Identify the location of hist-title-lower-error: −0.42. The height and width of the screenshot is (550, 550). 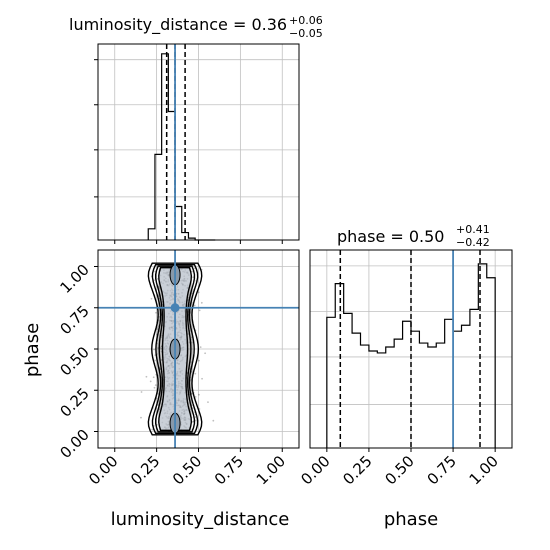
(473, 242).